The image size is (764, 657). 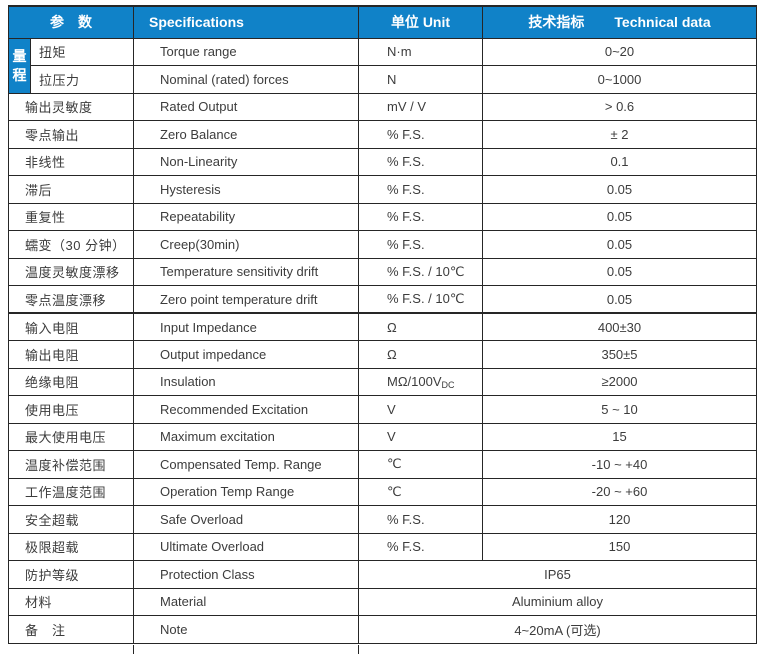 I want to click on row-unit: % F.S. / 10℃, so click(x=420, y=299).